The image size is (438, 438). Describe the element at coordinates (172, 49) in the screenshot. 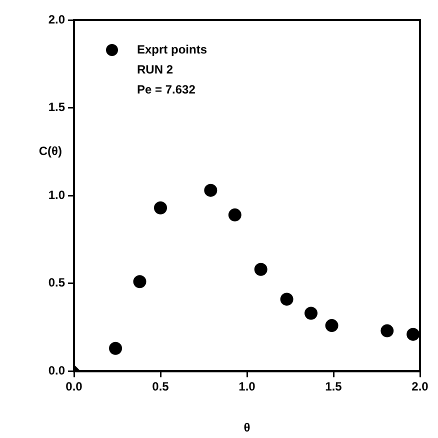

I see `legend-label: Exprt points` at that location.